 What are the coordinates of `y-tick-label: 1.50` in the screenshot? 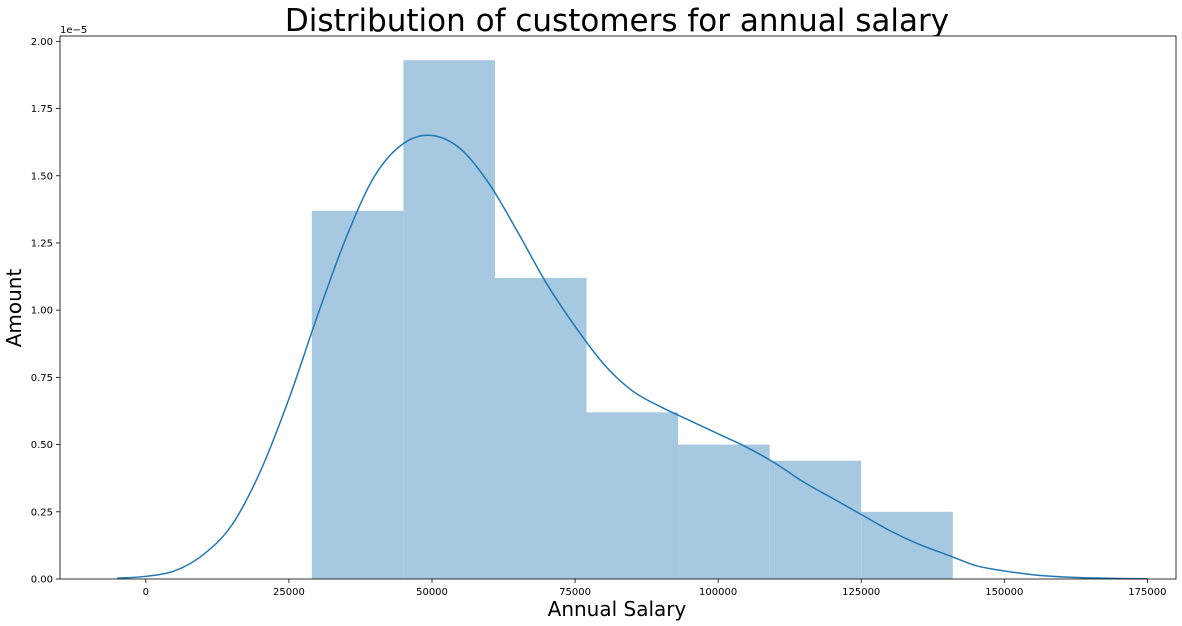 It's located at (42, 176).